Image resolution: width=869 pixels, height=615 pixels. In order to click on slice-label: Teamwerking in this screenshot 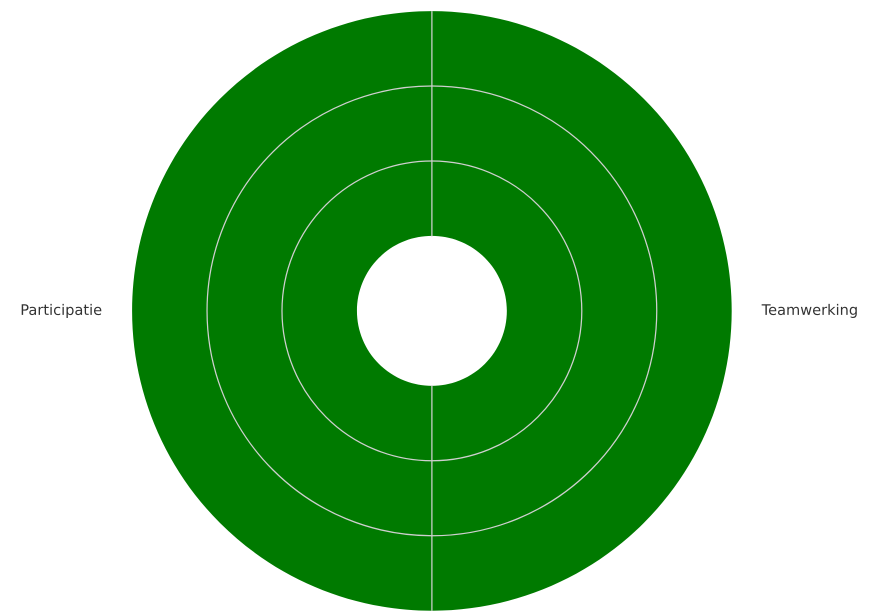, I will do `click(809, 311)`.